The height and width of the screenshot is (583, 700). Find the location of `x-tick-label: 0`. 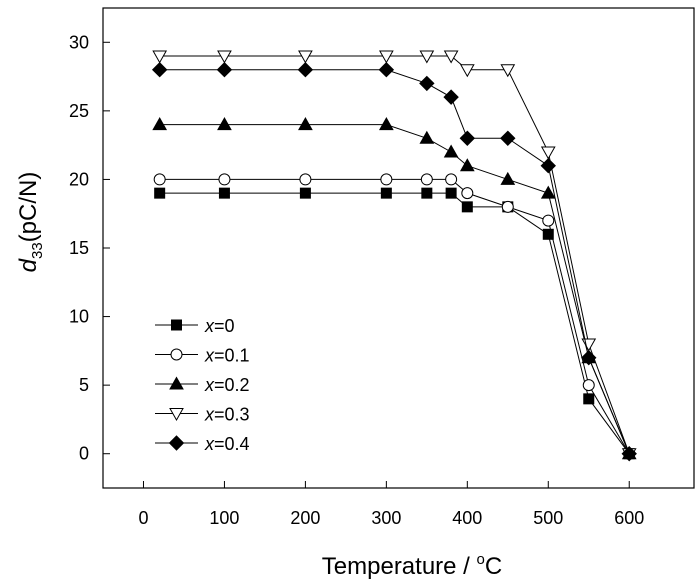

x-tick-label: 0 is located at coordinates (143, 518).